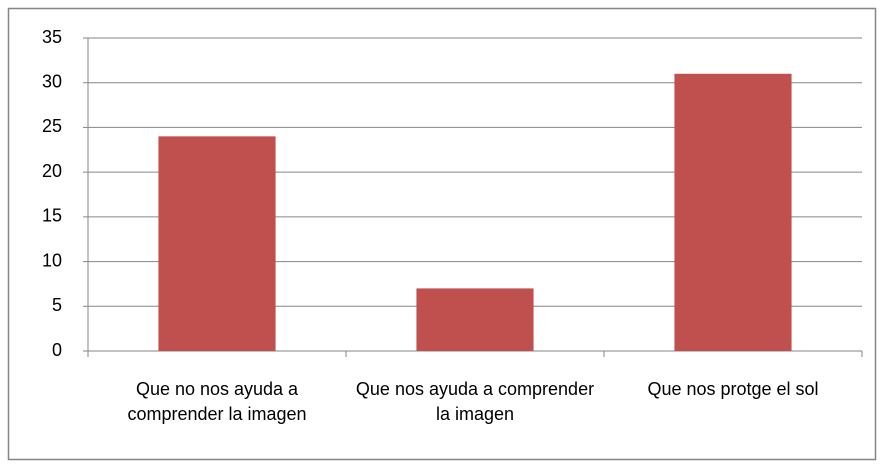  What do you see at coordinates (57, 350) in the screenshot?
I see `y-tick-label: 0` at bounding box center [57, 350].